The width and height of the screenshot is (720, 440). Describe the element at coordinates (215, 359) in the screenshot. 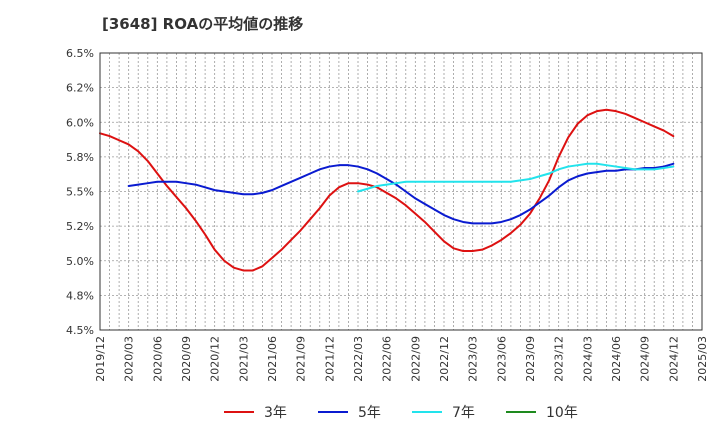

I see `x-tick-label: 2020/12` at that location.